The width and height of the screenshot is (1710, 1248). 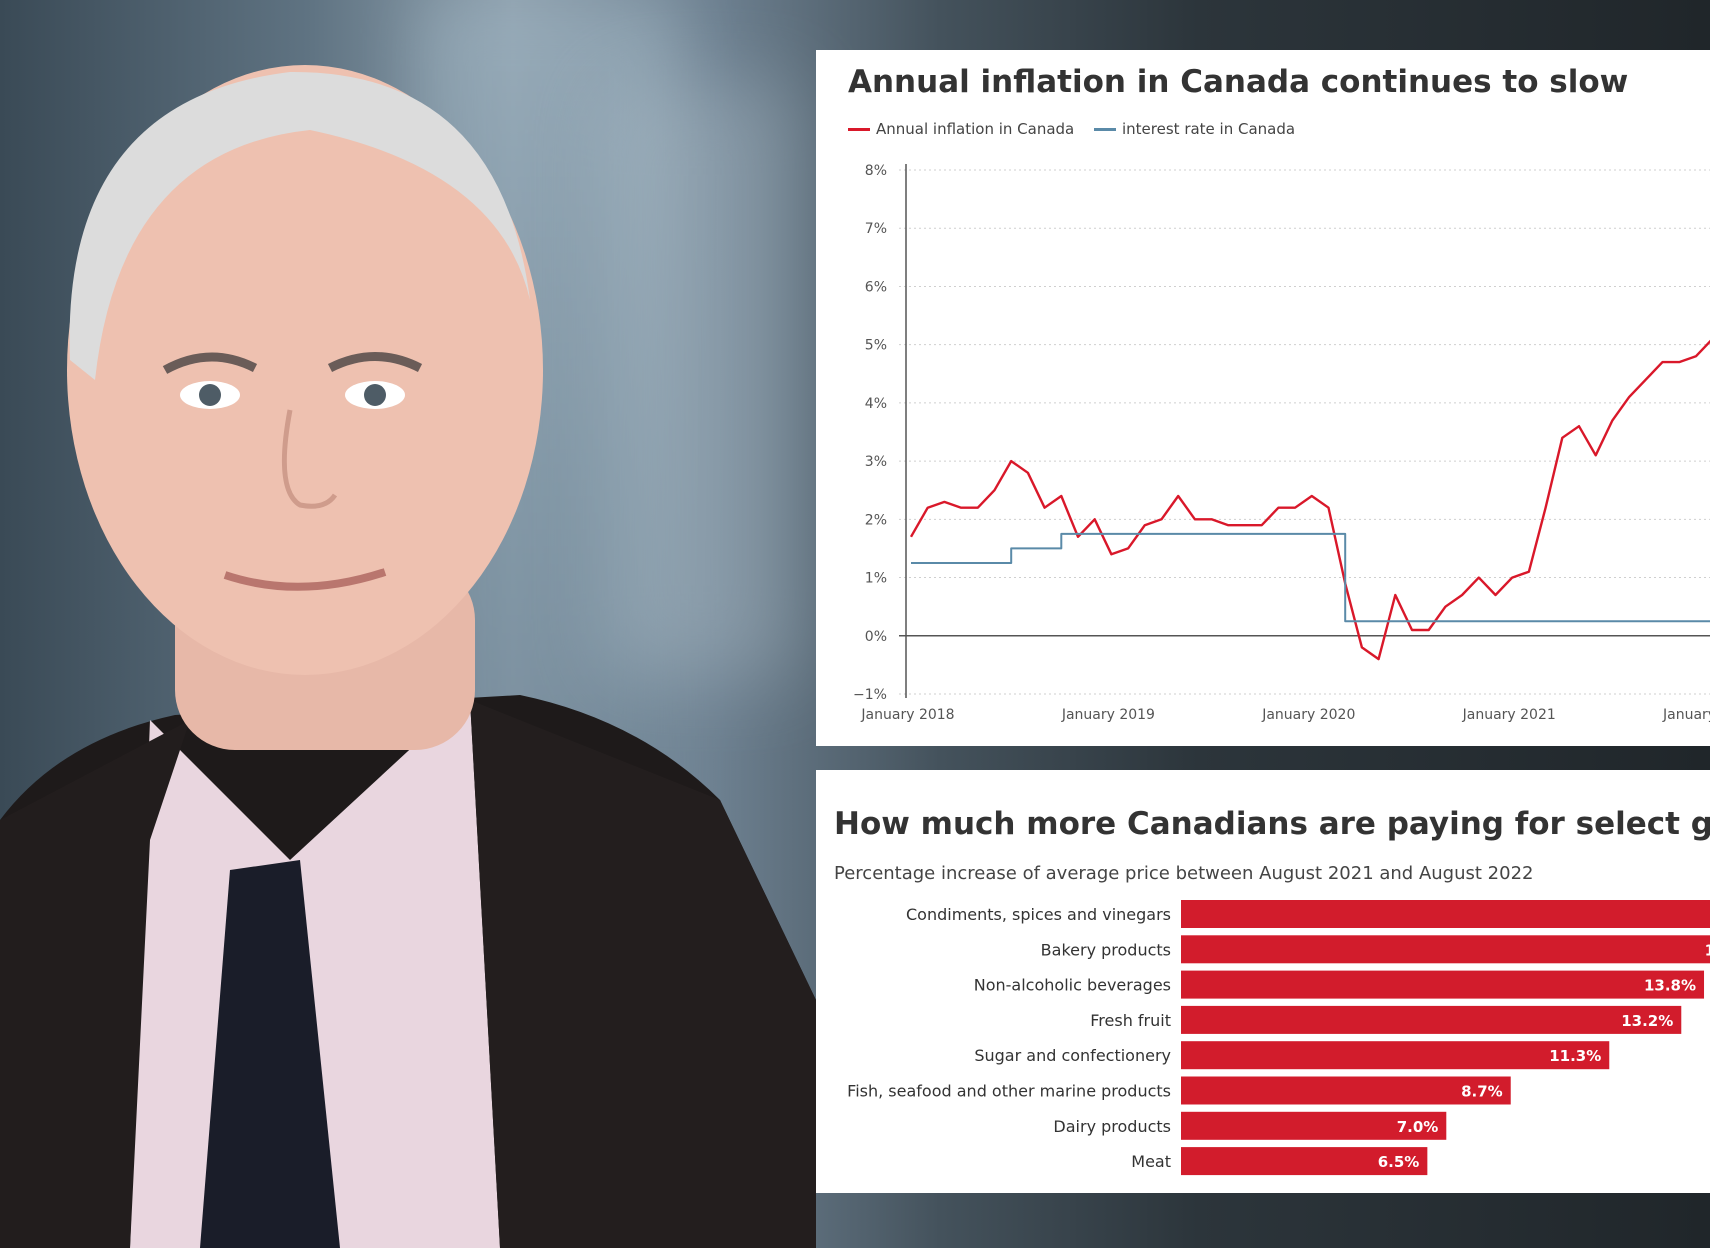 I want to click on bar-value-label: 13.2%, so click(x=1647, y=1021).